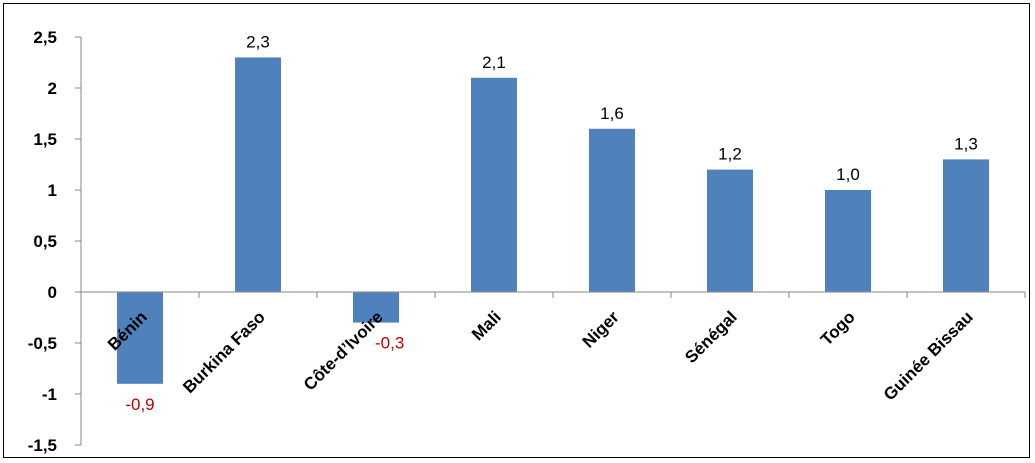 The image size is (1035, 463). Describe the element at coordinates (389, 343) in the screenshot. I see `data-label: -0,3` at that location.